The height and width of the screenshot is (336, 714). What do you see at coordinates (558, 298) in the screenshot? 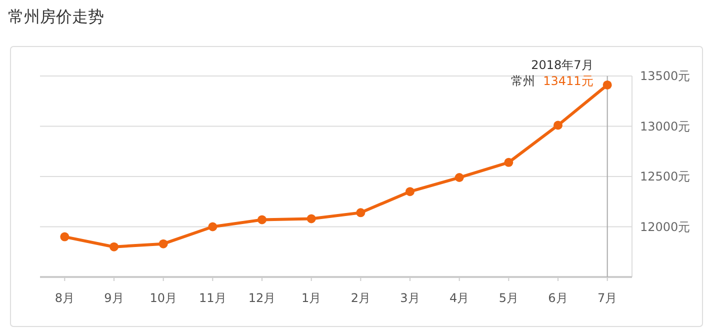
I see `x-tick-label: 6月` at bounding box center [558, 298].